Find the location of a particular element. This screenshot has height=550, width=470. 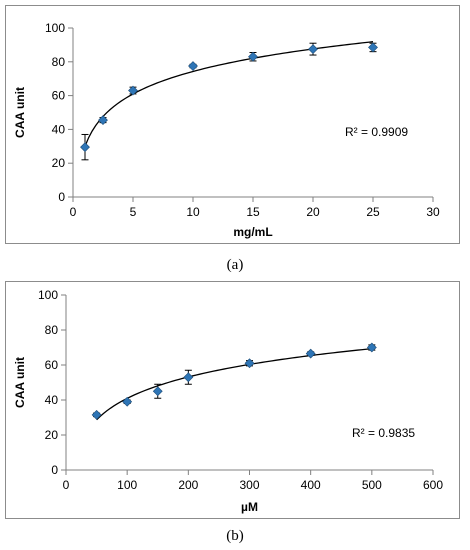

x-axis-title: µM is located at coordinates (249, 507).